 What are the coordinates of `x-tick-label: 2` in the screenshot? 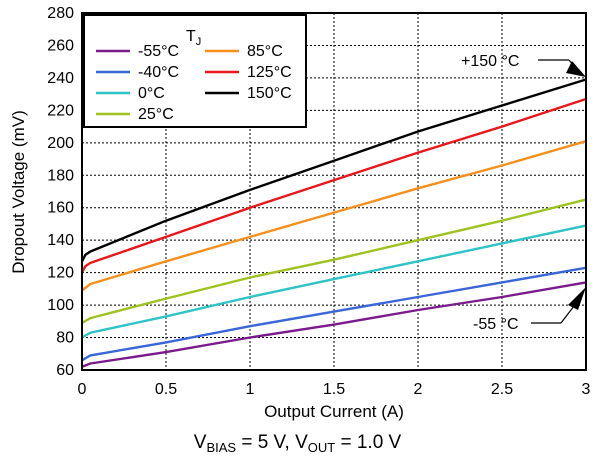 It's located at (418, 389).